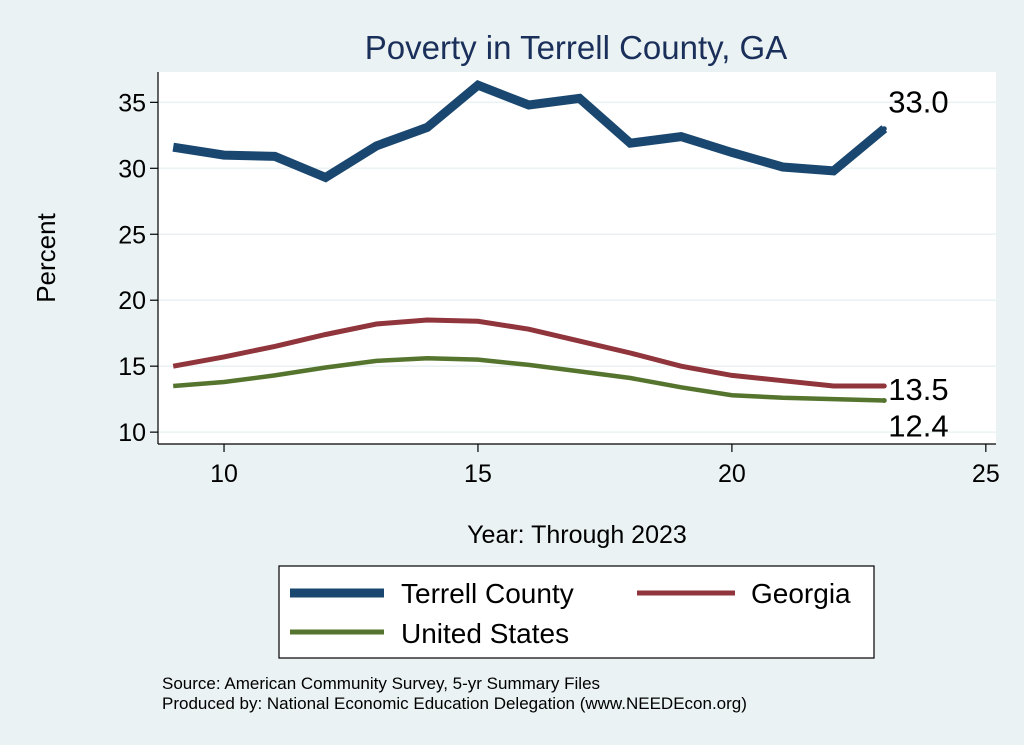 The width and height of the screenshot is (1024, 745). I want to click on series-line-georgia, so click(528, 353).